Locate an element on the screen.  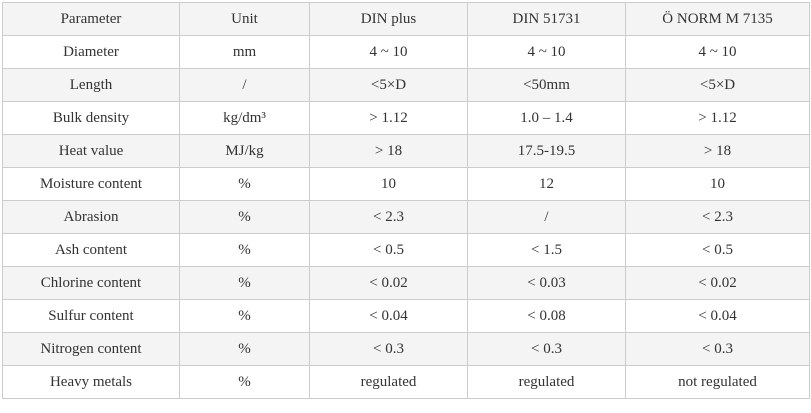
cell: Moisture content is located at coordinates (91, 184).